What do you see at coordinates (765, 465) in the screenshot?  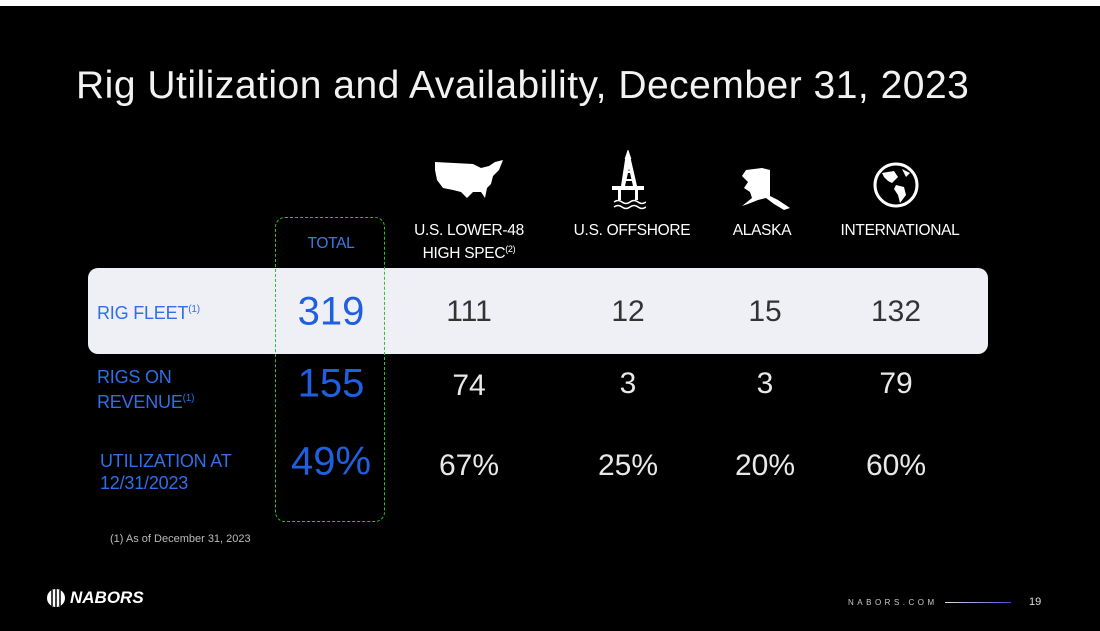 I see `utilization-alaska: 20%` at bounding box center [765, 465].